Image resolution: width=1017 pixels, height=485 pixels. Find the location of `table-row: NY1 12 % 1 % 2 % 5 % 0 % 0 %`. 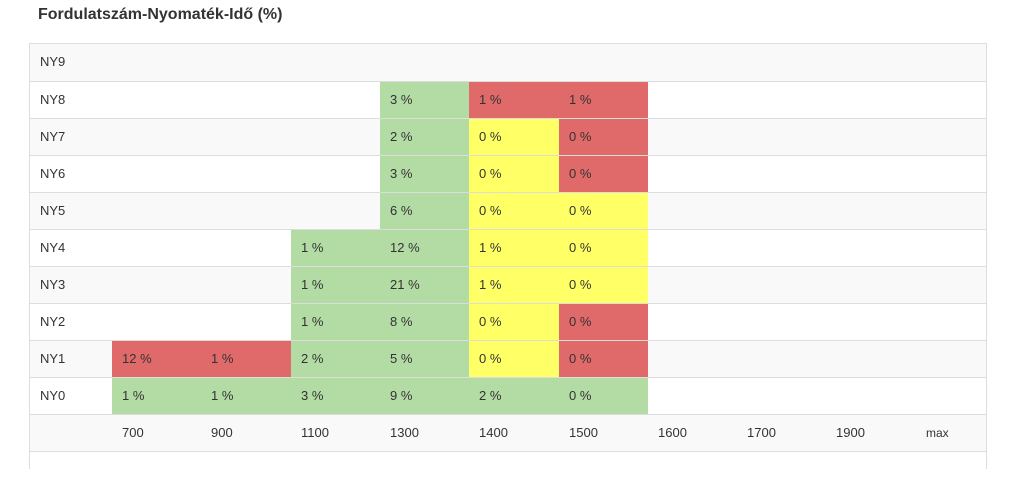

table-row: NY1 12 % 1 % 2 % 5 % 0 % 0 % is located at coordinates (508, 358).